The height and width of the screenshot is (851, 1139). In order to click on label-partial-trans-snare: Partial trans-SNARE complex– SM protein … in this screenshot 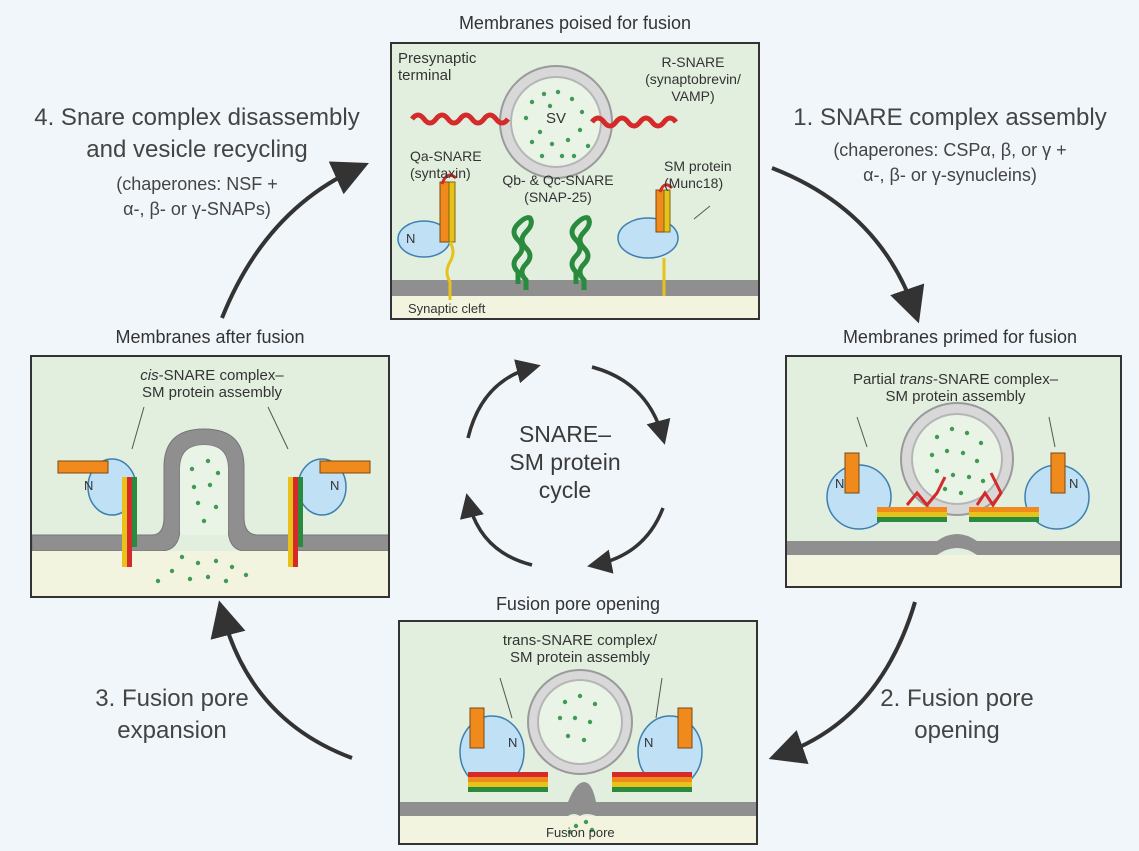, I will do `click(953, 388)`.